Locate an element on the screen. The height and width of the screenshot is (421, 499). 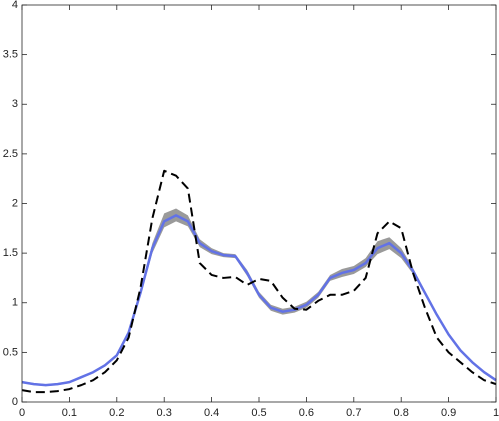
x-tick-label: 0.7 is located at coordinates (353, 413).